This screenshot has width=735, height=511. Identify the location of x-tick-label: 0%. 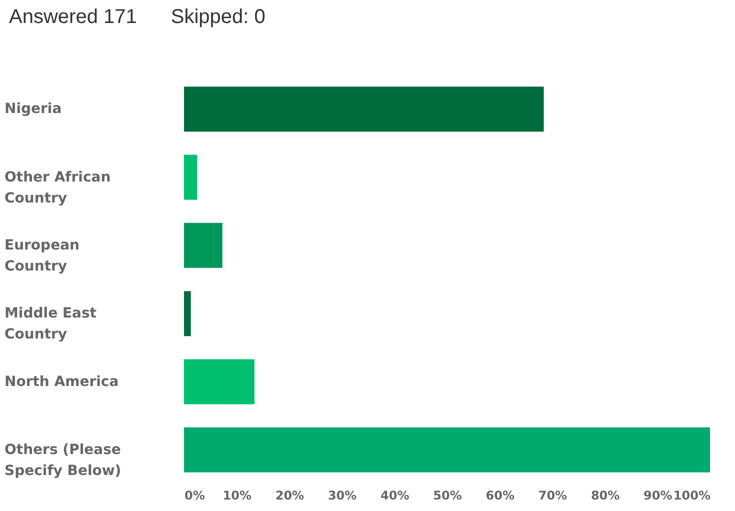
(194, 495).